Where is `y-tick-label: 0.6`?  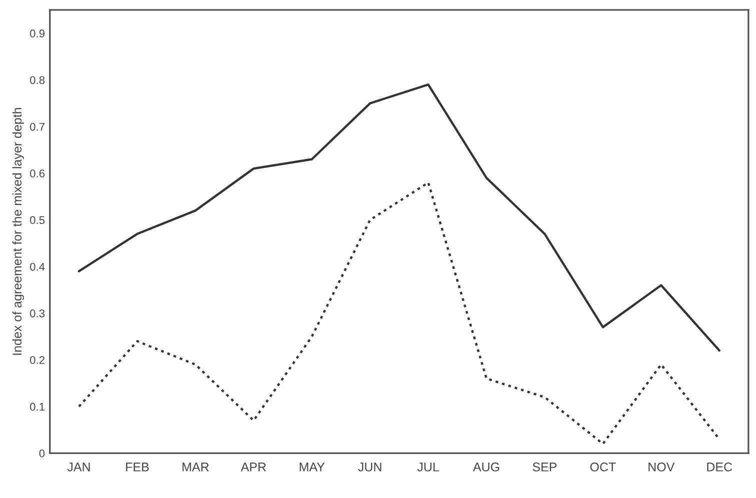 y-tick-label: 0.6 is located at coordinates (37, 174).